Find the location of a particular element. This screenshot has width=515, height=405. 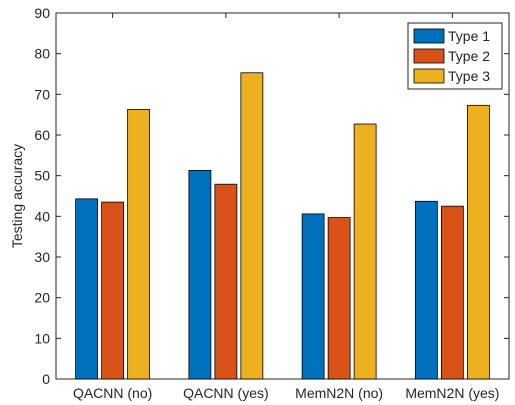

y-tick-label: 0 is located at coordinates (46, 379).